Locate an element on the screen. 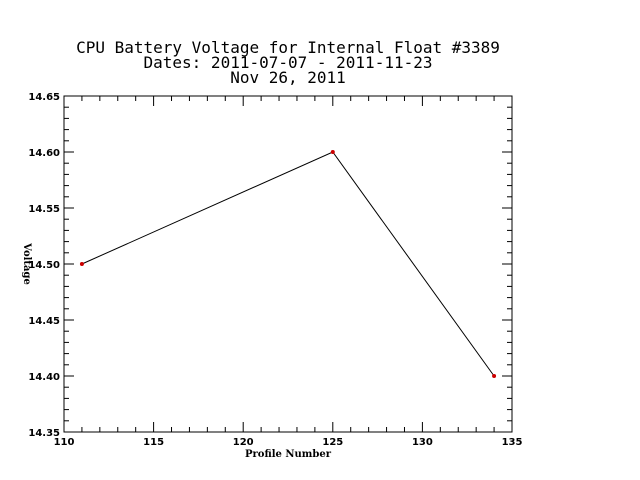 The height and width of the screenshot is (480, 640). y-tick-label: 14.45 is located at coordinates (44, 321).